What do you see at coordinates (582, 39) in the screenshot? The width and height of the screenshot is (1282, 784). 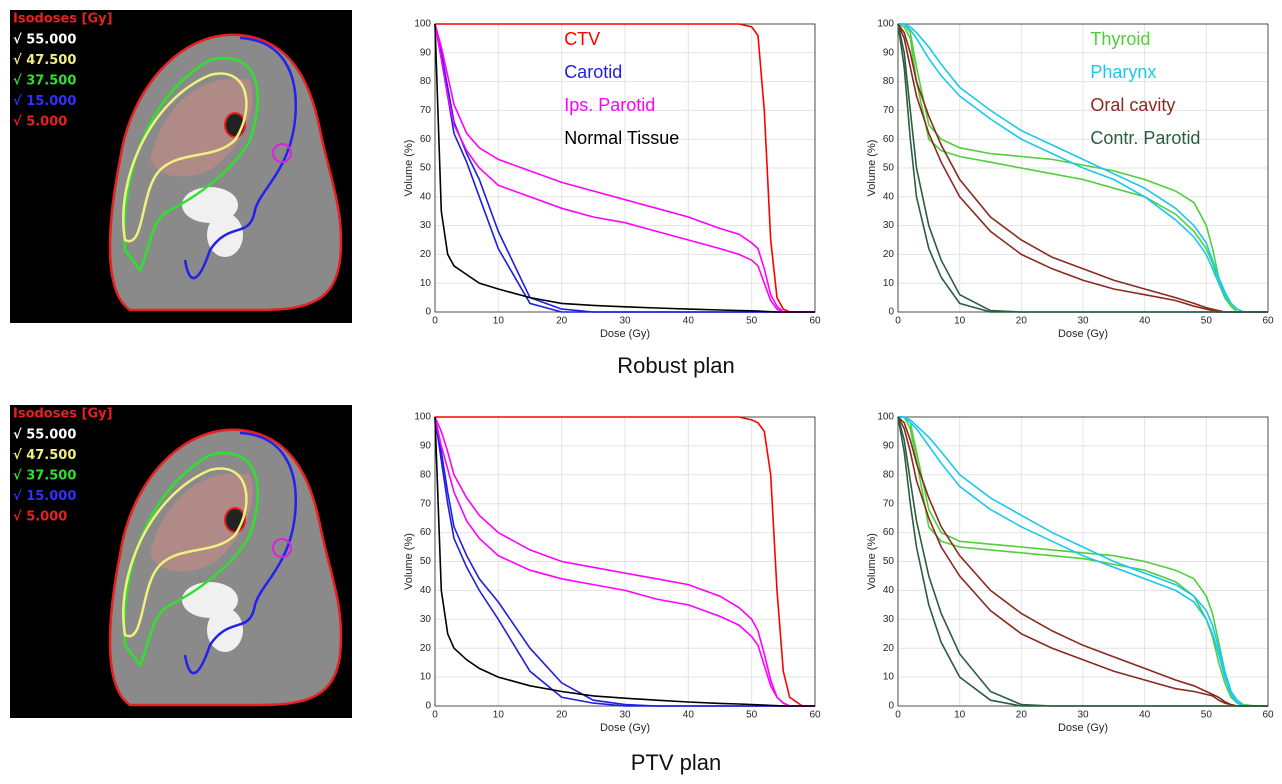 I see `legend-entry: CTV` at bounding box center [582, 39].